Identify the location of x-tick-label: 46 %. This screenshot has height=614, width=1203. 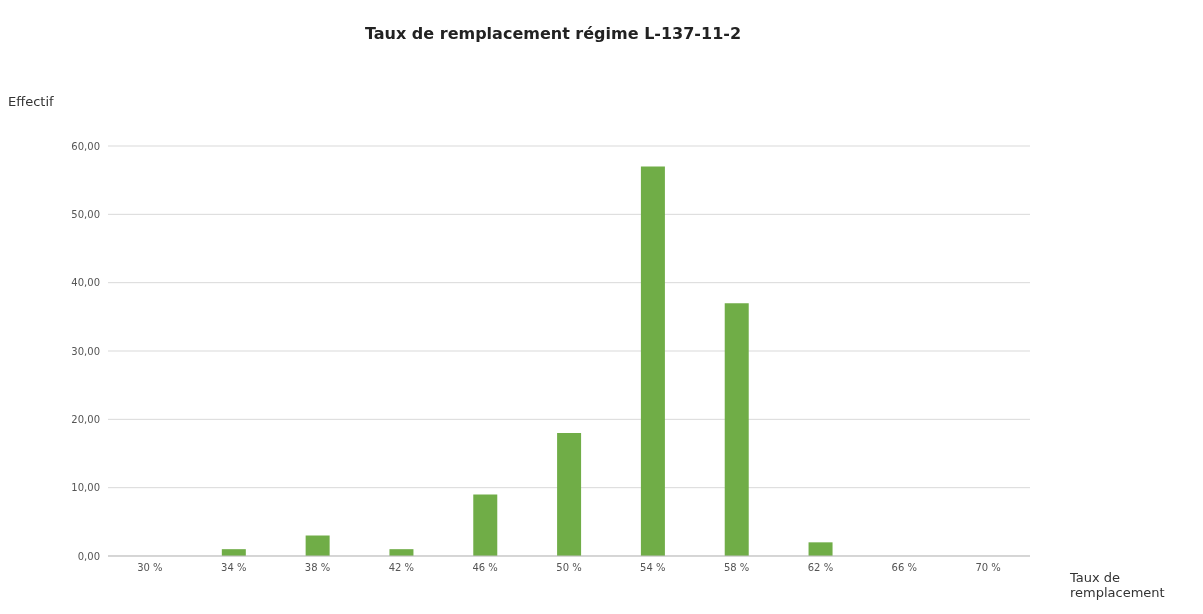
(485, 568).